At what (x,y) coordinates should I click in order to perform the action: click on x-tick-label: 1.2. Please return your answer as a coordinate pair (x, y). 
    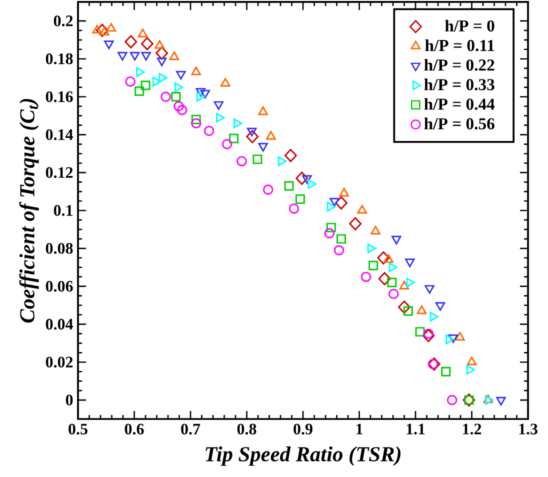
    Looking at the image, I should click on (472, 429).